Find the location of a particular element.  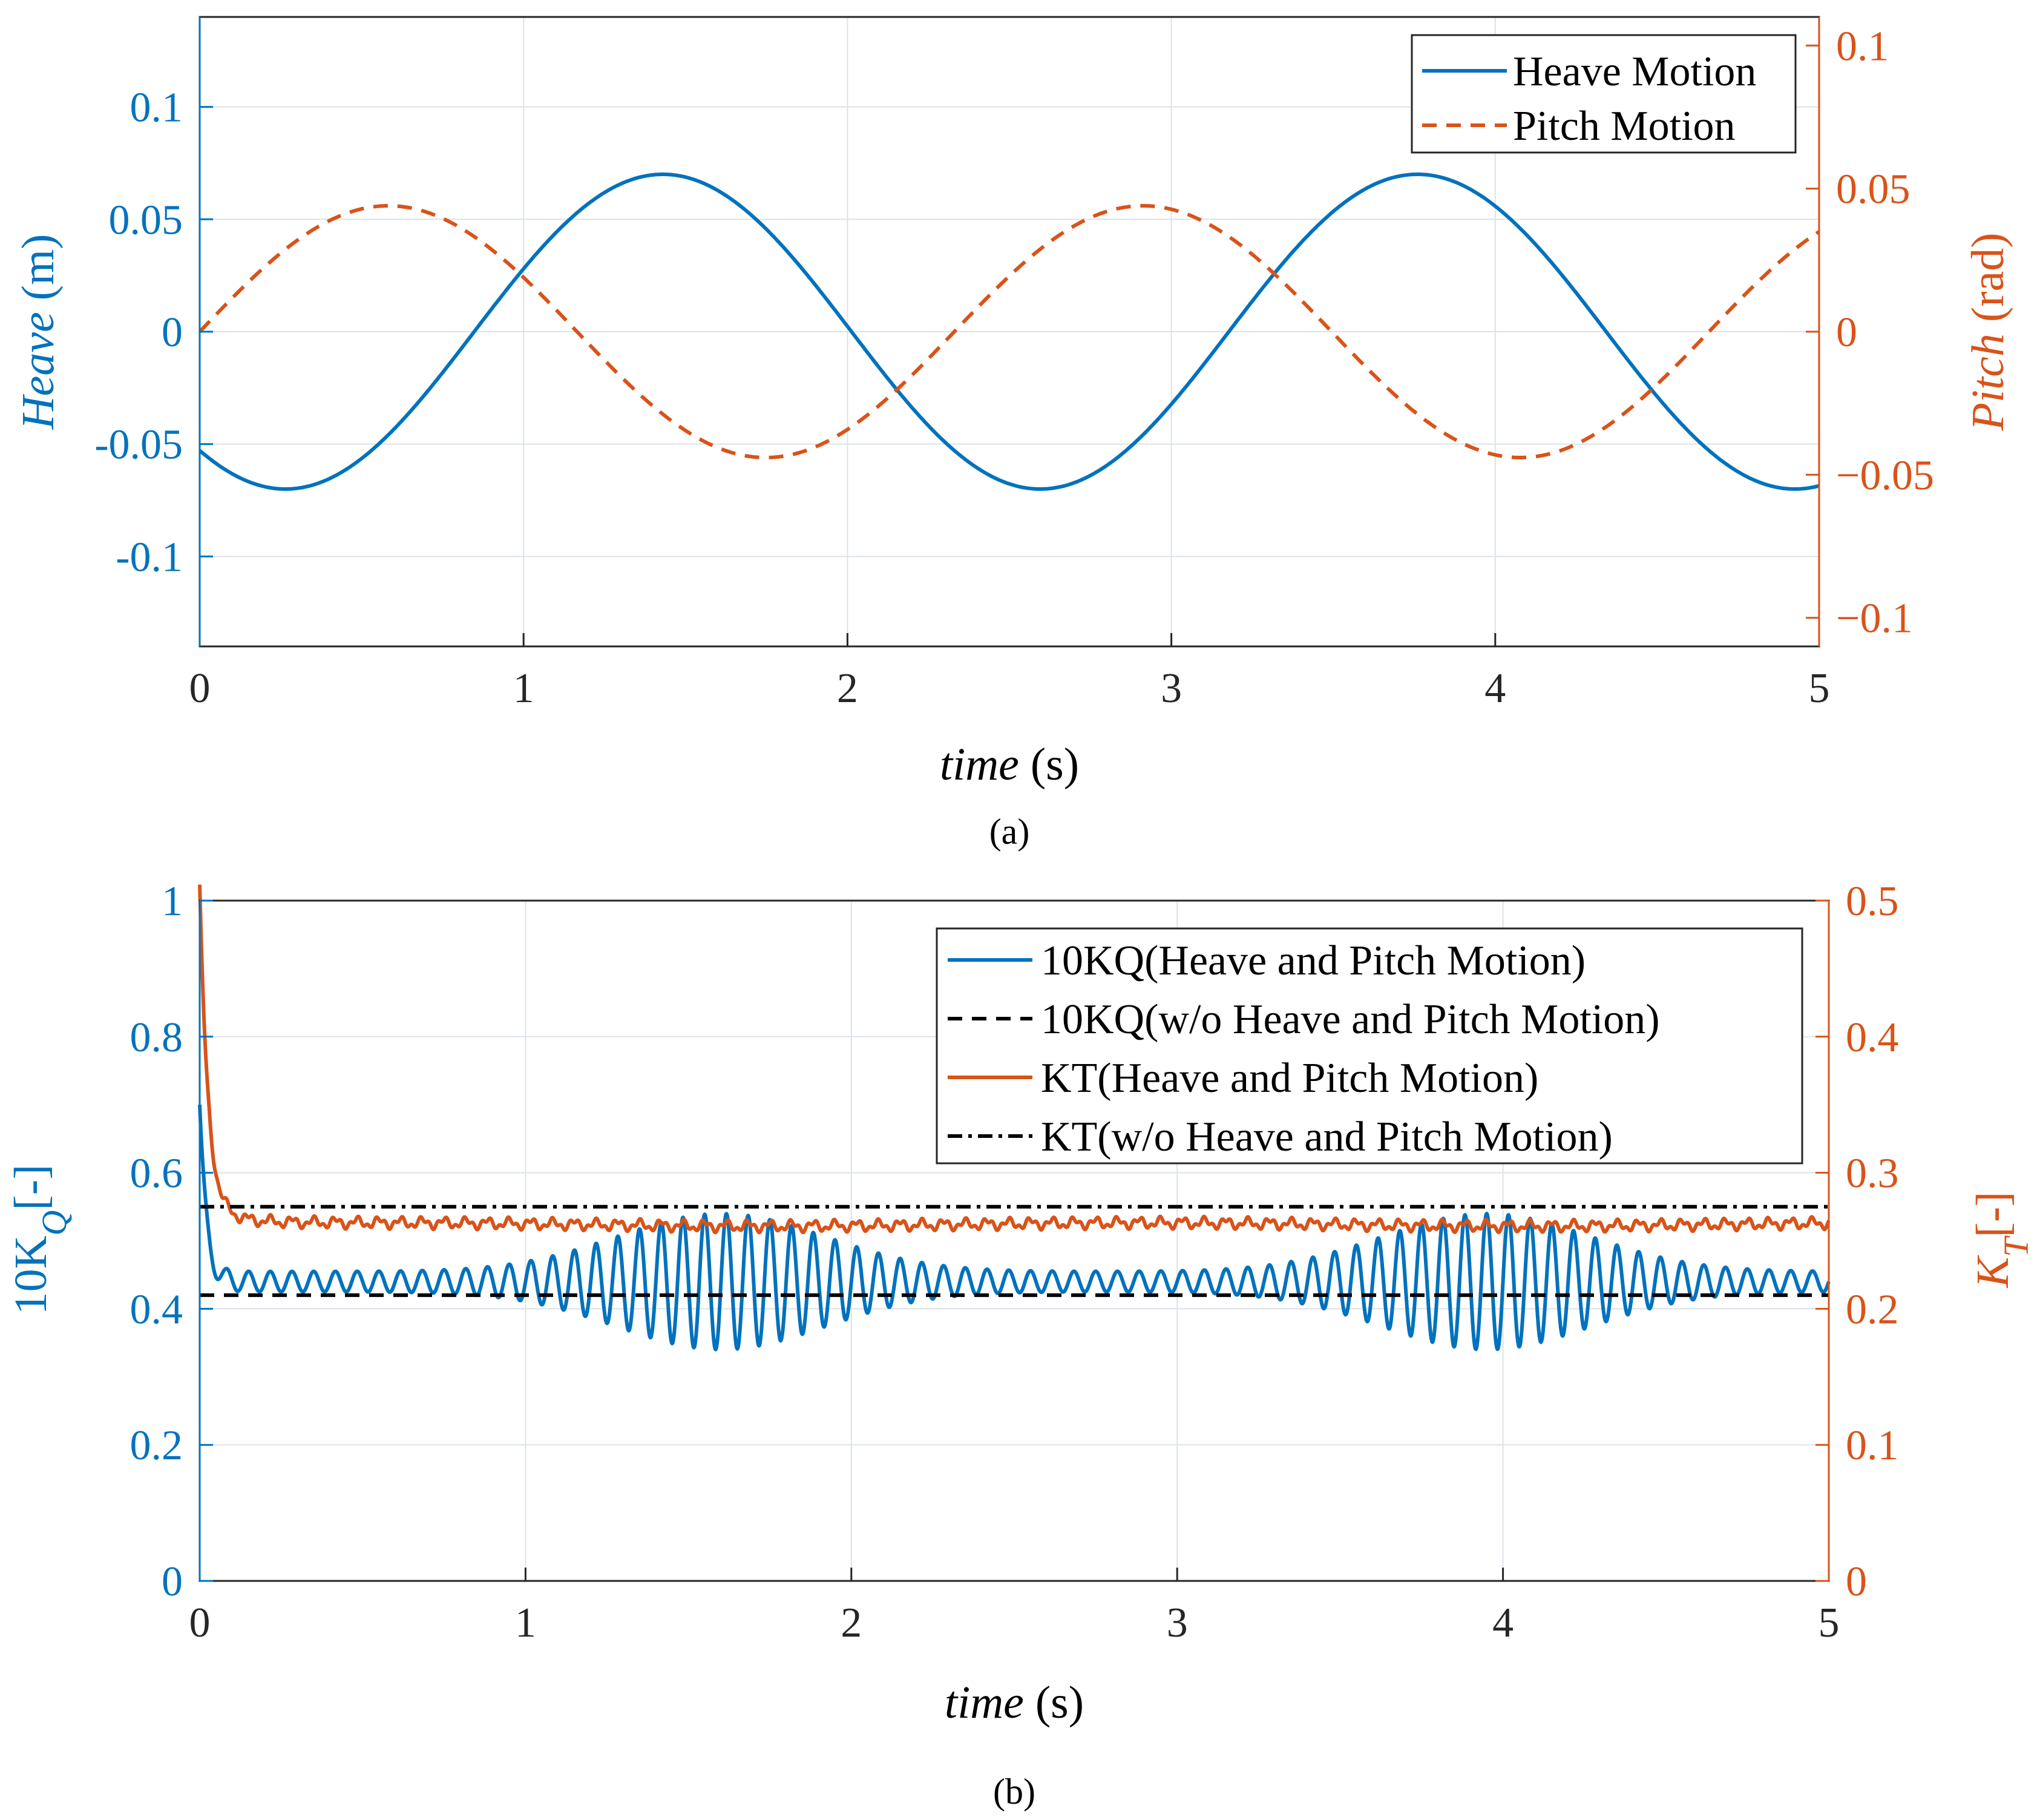

y-left-tick-label: 0.2 is located at coordinates (156, 1445).